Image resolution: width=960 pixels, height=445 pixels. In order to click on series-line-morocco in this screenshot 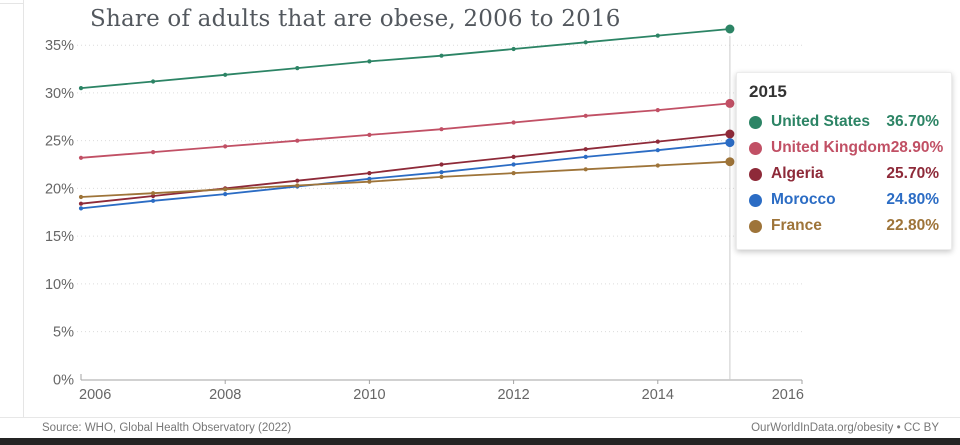, I will do `click(405, 175)`.